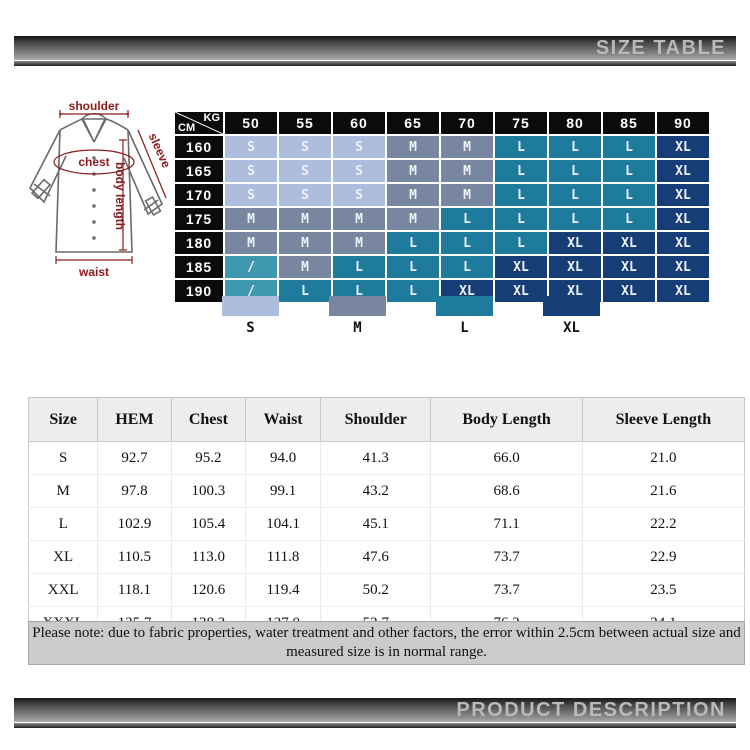 The height and width of the screenshot is (750, 750). Describe the element at coordinates (208, 557) in the screenshot. I see `measure-cell: 113.0` at that location.